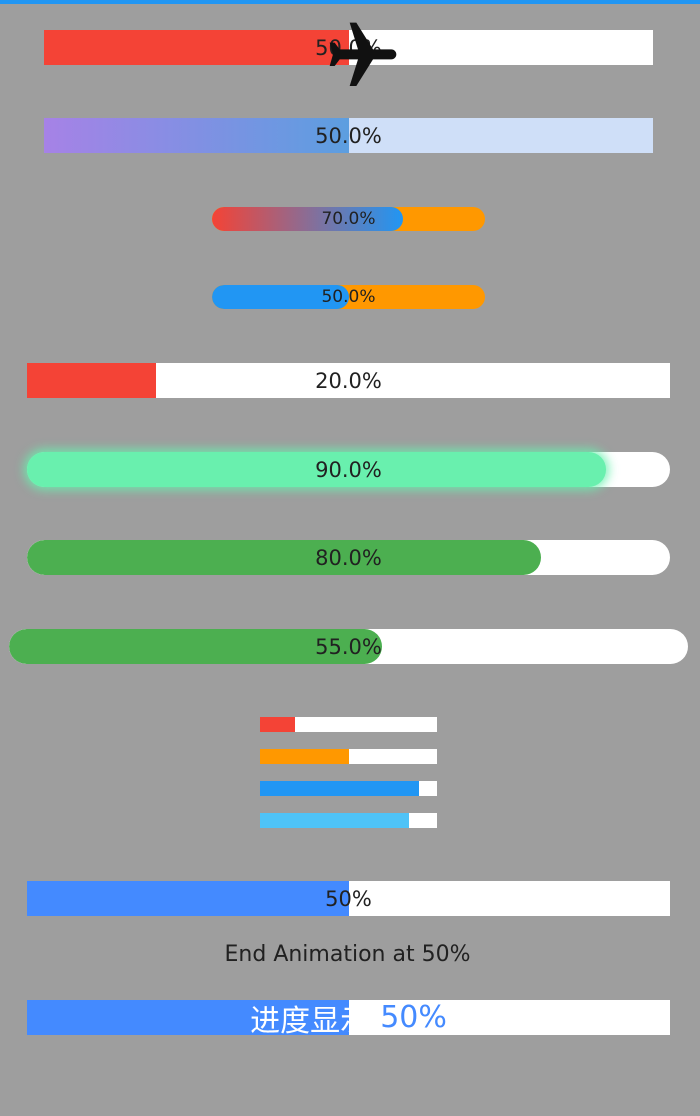 Image resolution: width=700 pixels, height=1116 pixels. What do you see at coordinates (347, 954) in the screenshot?
I see `animation-status-text: End Animation at 50%` at bounding box center [347, 954].